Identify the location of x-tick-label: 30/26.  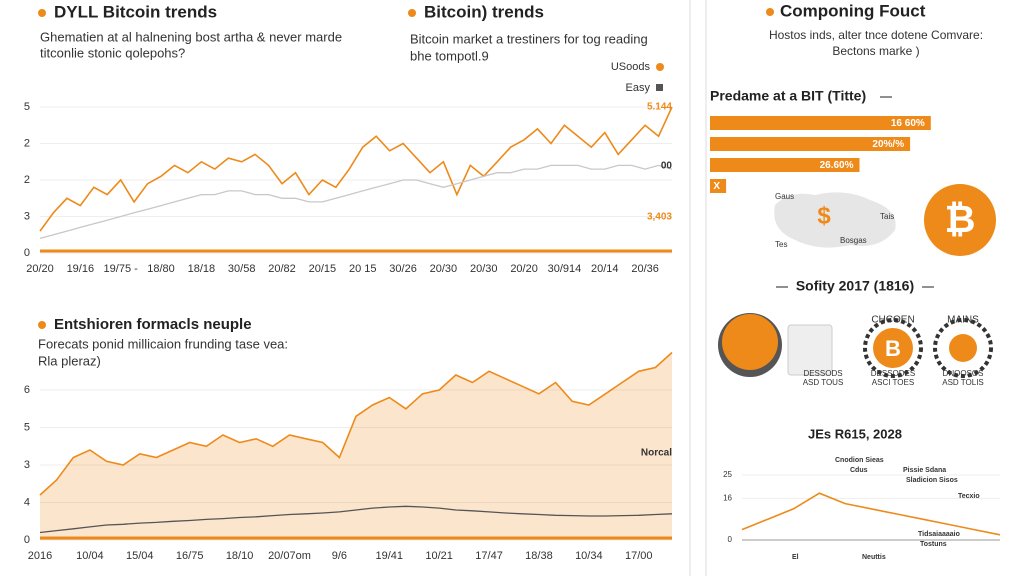
(403, 269).